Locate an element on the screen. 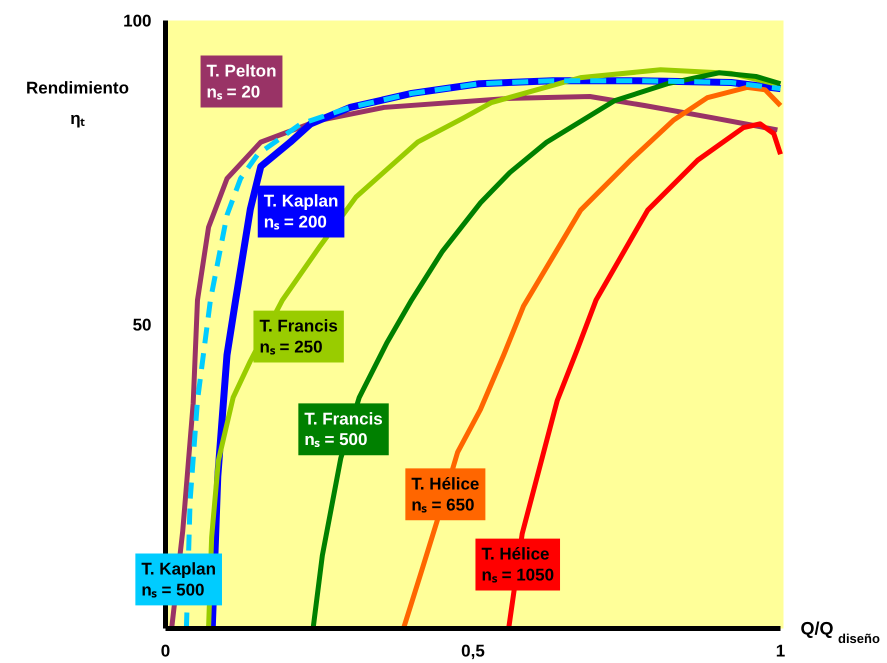  x-tick-label: 0,5 is located at coordinates (473, 651).